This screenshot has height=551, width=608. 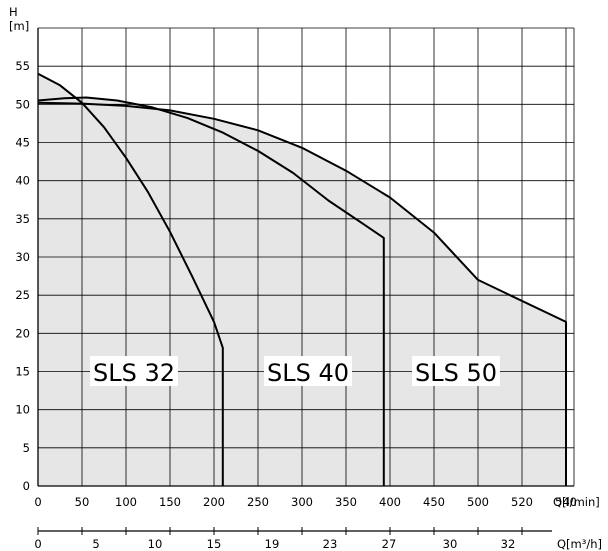 I want to click on series-labels: SLS 32 SLS 40 SLS 50, so click(x=295, y=371).